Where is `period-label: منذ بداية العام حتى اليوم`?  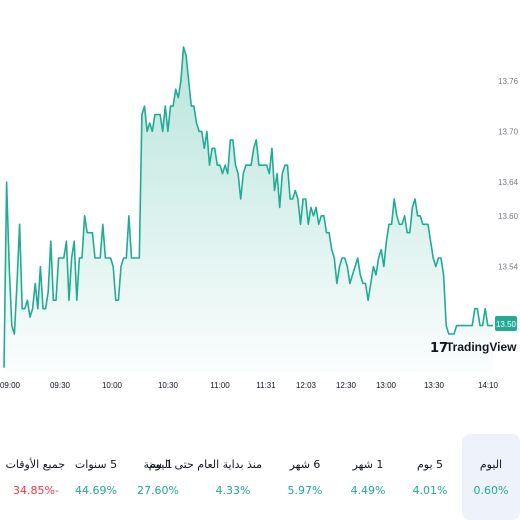 period-label: منذ بداية العام حتى اليوم is located at coordinates (205, 464).